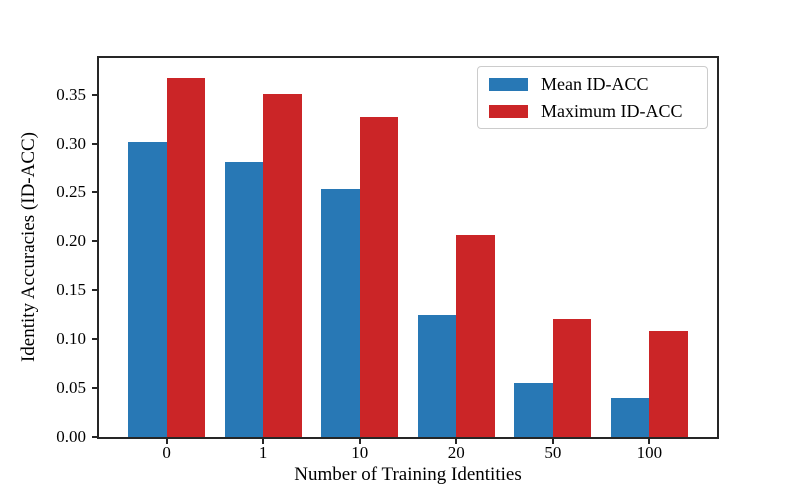 Image resolution: width=798 pixels, height=492 pixels. Describe the element at coordinates (71, 290) in the screenshot. I see `y-tick-label: 0.15` at that location.